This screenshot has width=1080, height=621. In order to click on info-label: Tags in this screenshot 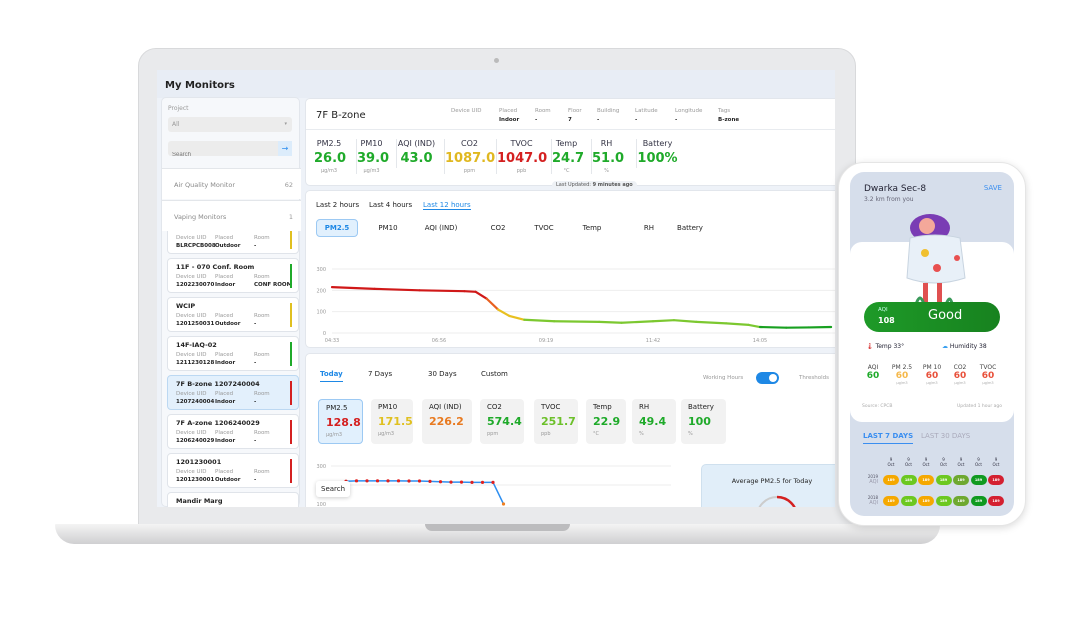, I will do `click(724, 111)`.